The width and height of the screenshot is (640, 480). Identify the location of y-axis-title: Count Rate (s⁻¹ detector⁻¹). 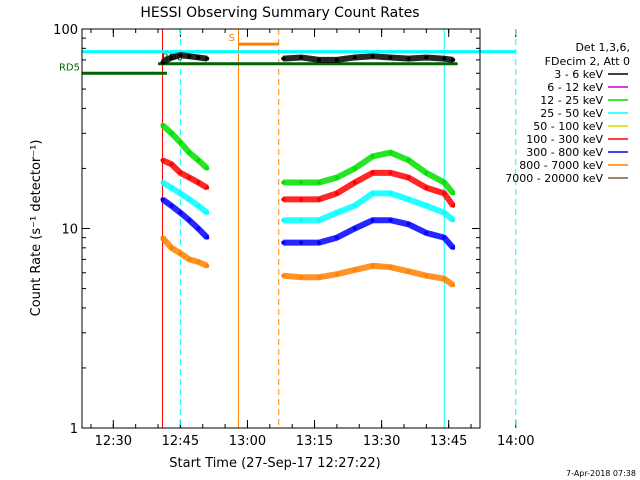
(36, 228).